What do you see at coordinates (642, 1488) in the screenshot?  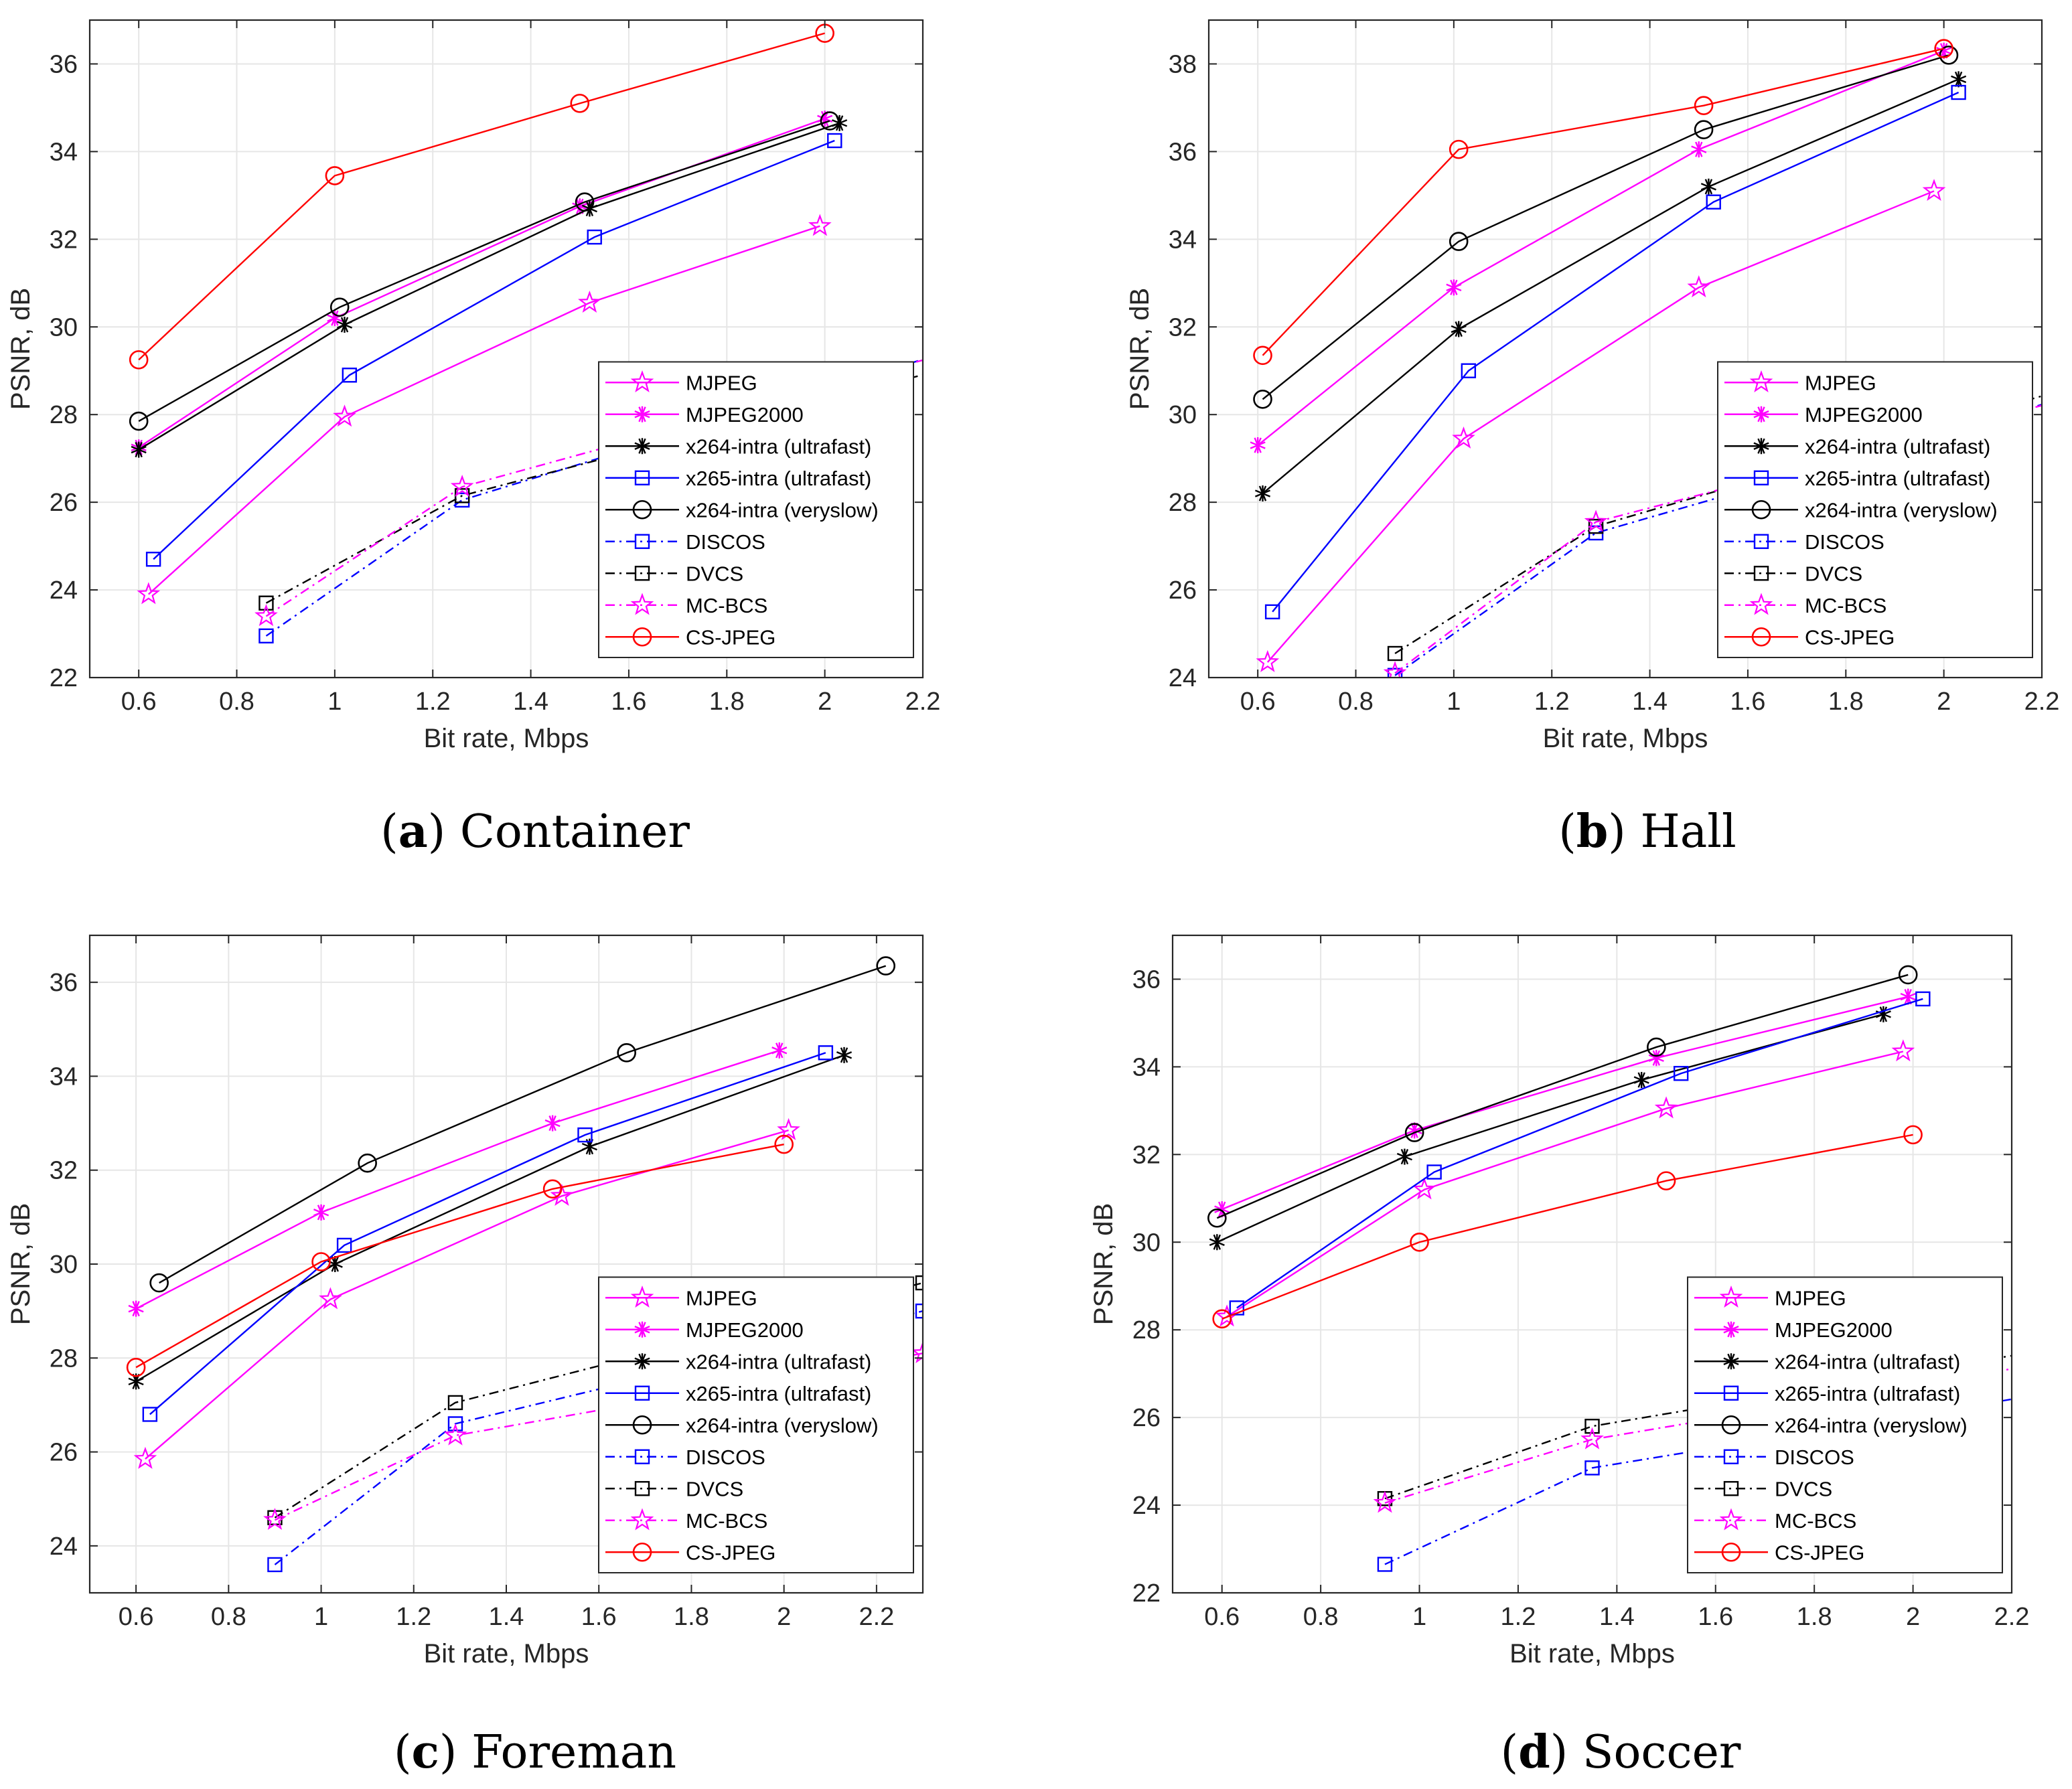 I see `legend-marker-dvcs` at bounding box center [642, 1488].